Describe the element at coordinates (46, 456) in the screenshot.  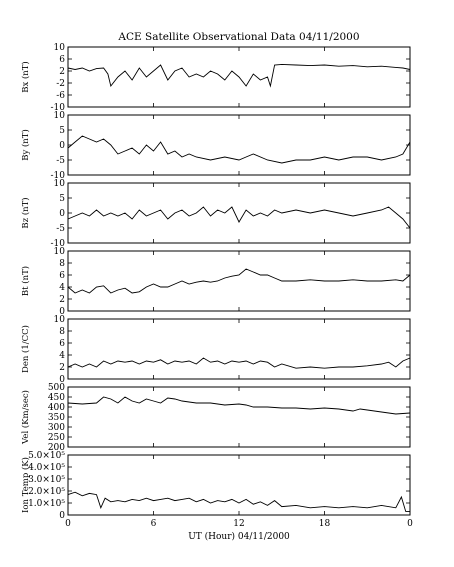
I see `y-tick-label: 5.0×10⁵` at that location.